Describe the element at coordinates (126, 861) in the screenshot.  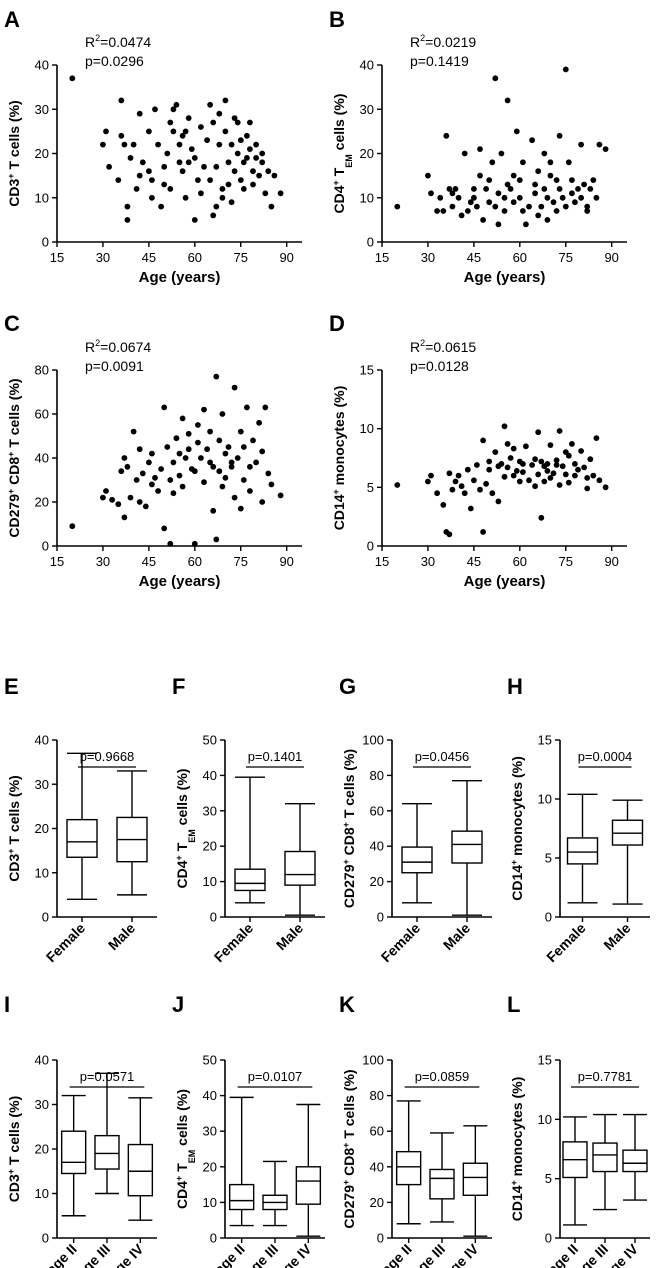
I see `box-male: Male` at that location.